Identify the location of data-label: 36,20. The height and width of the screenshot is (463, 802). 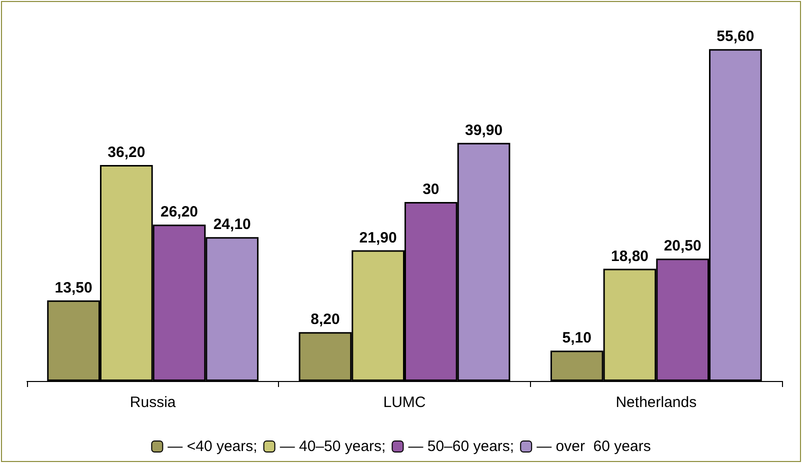
(127, 152).